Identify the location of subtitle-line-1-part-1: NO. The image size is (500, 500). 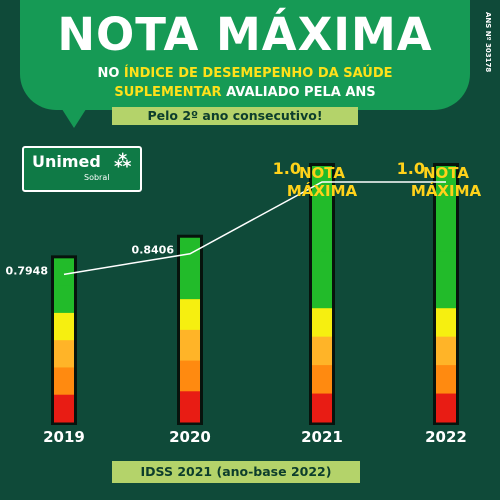
(110, 73).